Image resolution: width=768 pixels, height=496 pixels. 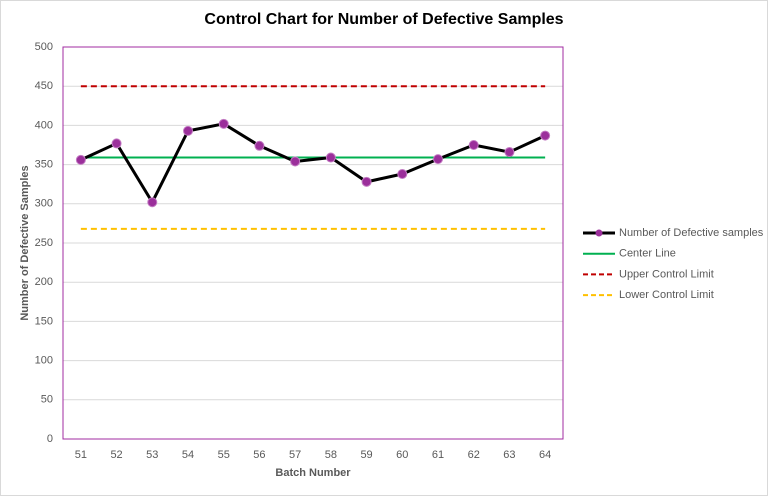 What do you see at coordinates (647, 254) in the screenshot?
I see `legend-label: Center Line` at bounding box center [647, 254].